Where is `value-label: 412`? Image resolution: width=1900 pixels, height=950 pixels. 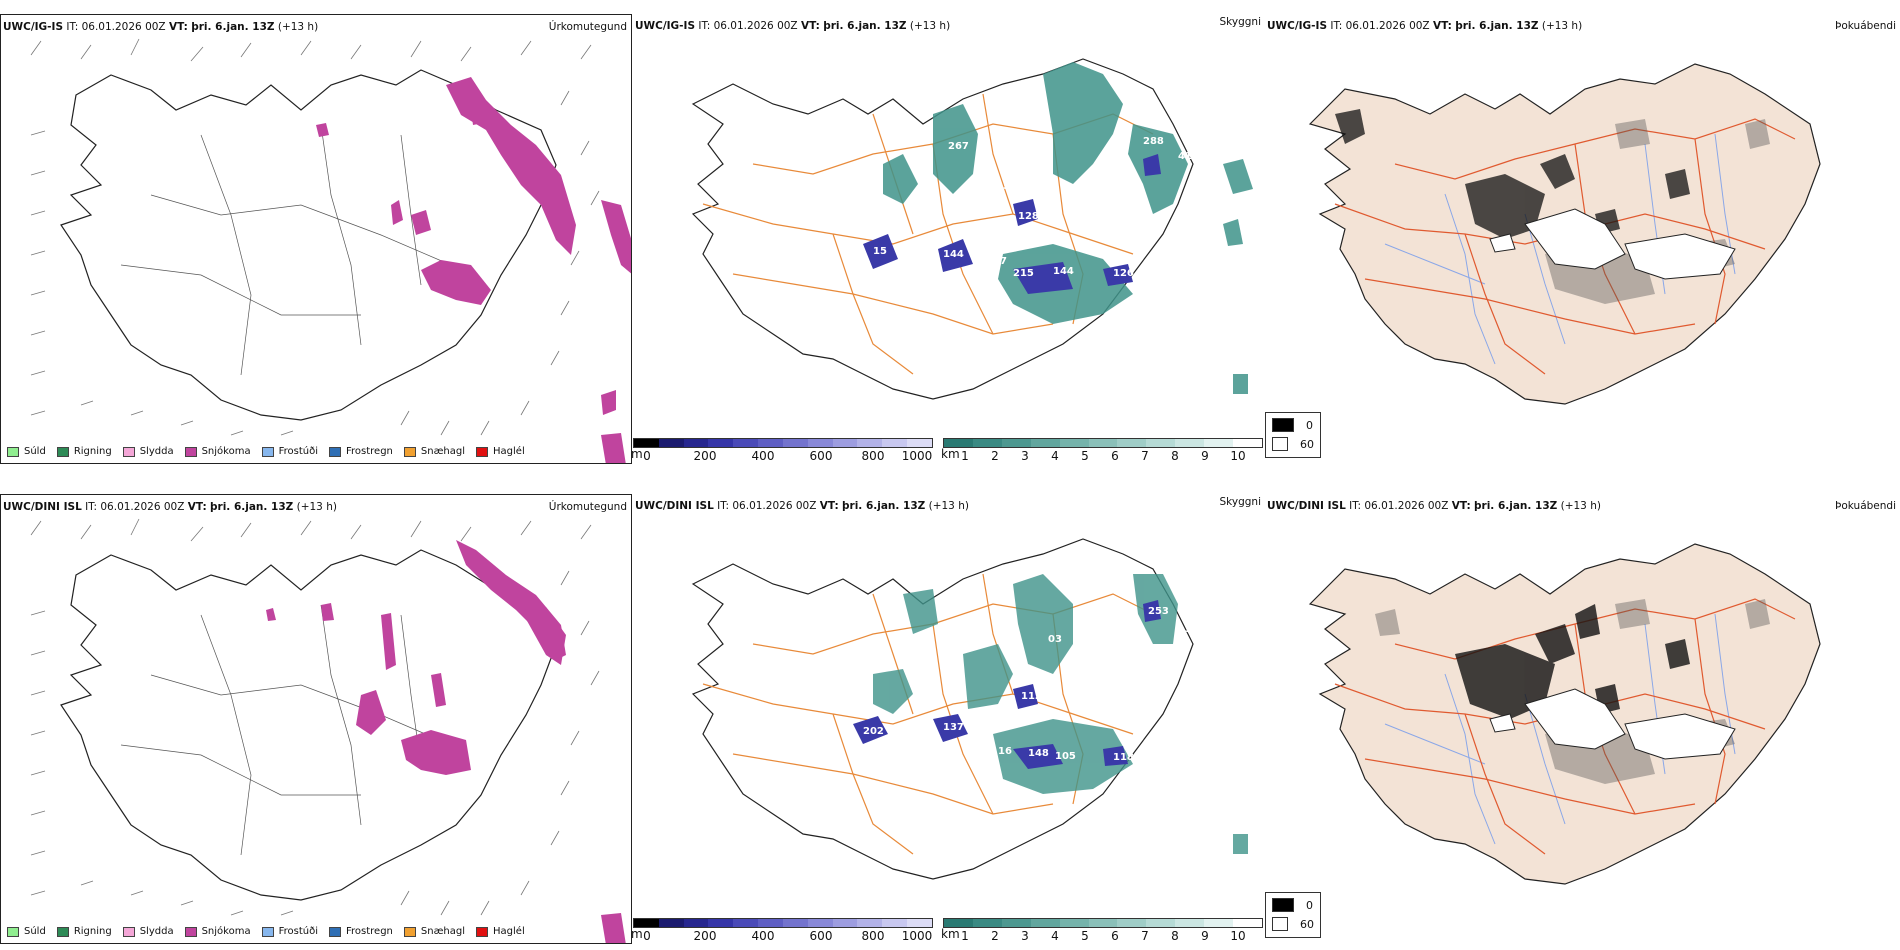
value-label: 412 is located at coordinates (1188, 156).